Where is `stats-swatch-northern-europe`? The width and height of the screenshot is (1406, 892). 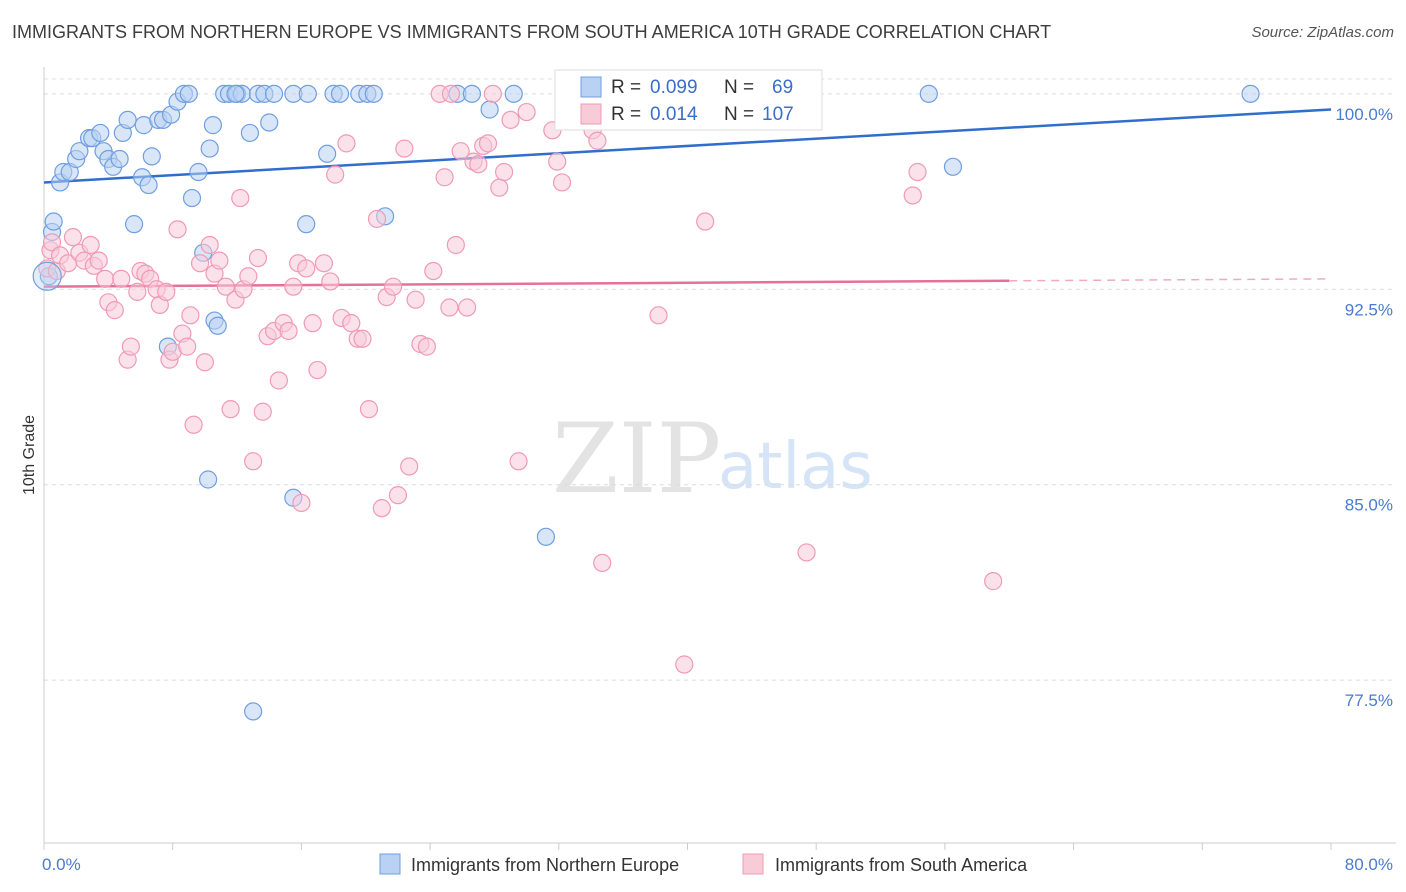 stats-swatch-northern-europe is located at coordinates (591, 87).